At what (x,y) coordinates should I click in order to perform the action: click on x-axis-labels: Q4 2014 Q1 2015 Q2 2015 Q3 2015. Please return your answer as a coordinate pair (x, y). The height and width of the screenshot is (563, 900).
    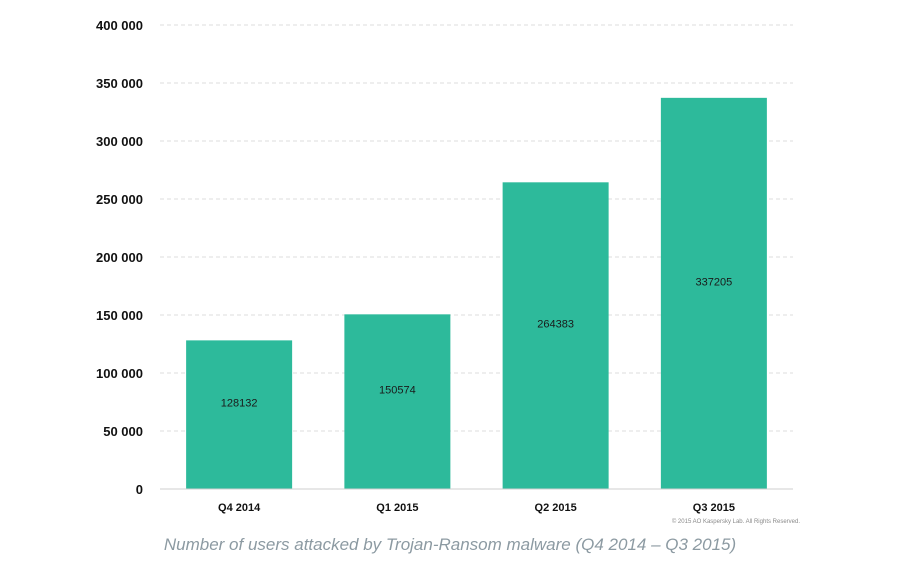
    Looking at the image, I should click on (476, 508).